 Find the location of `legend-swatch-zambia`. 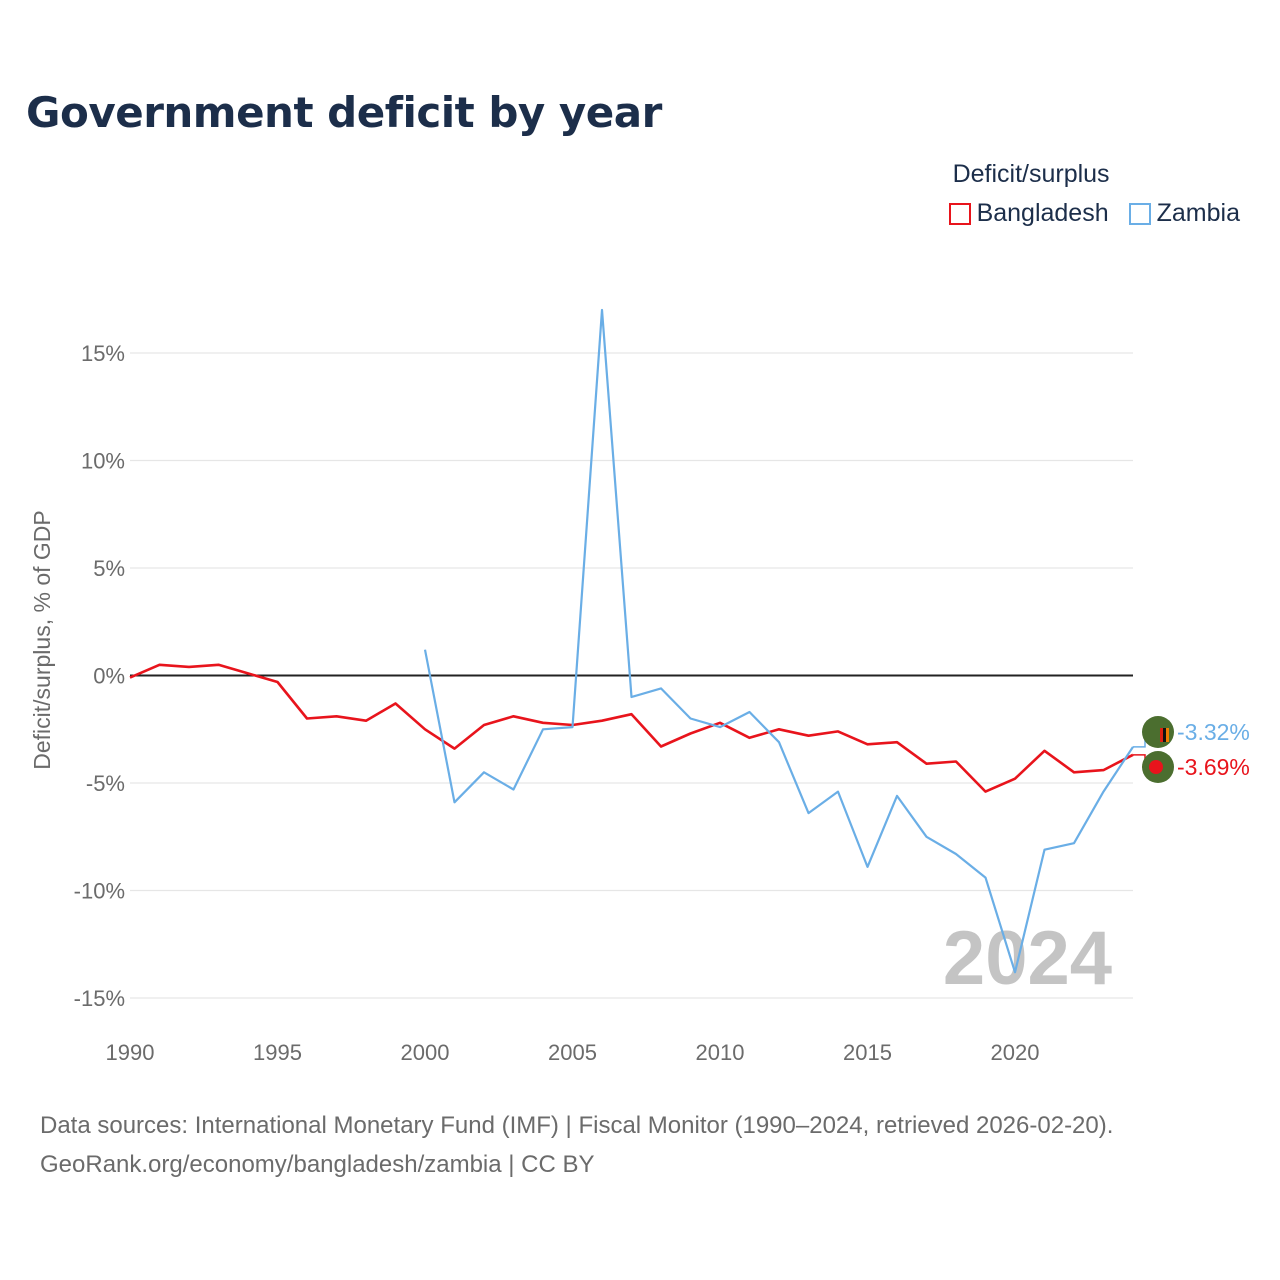

legend-swatch-zambia is located at coordinates (1139, 213).